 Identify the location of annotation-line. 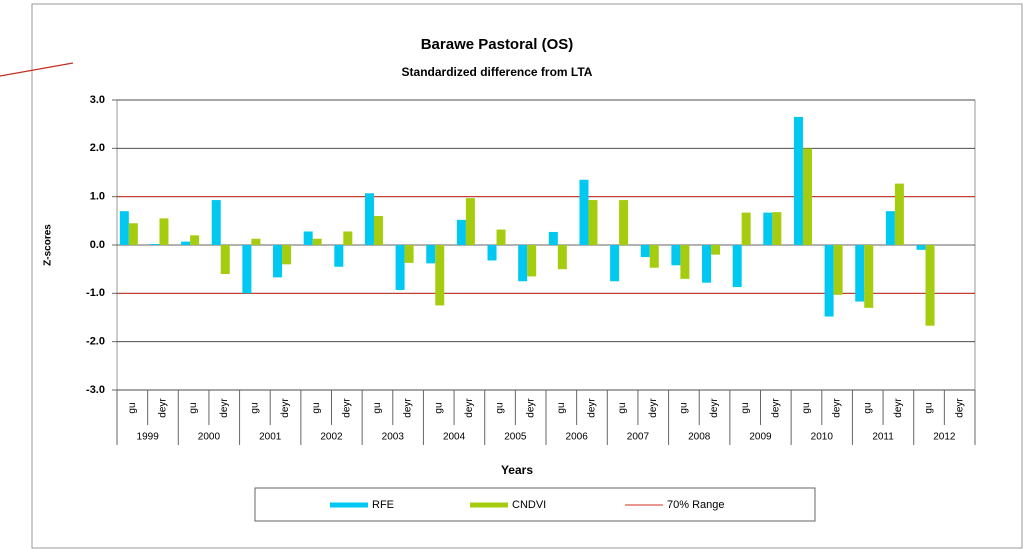
(37, 69).